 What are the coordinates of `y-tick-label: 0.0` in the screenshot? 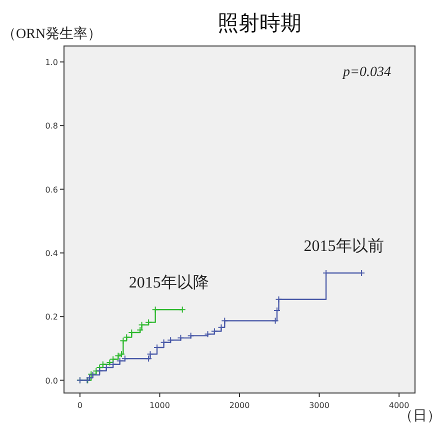 It's located at (51, 381).